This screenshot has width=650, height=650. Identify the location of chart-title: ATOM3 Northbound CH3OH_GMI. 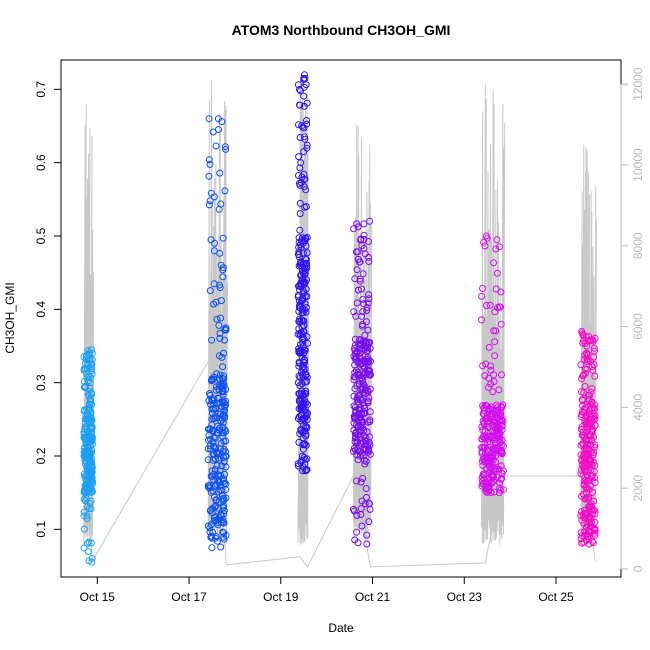
(341, 30).